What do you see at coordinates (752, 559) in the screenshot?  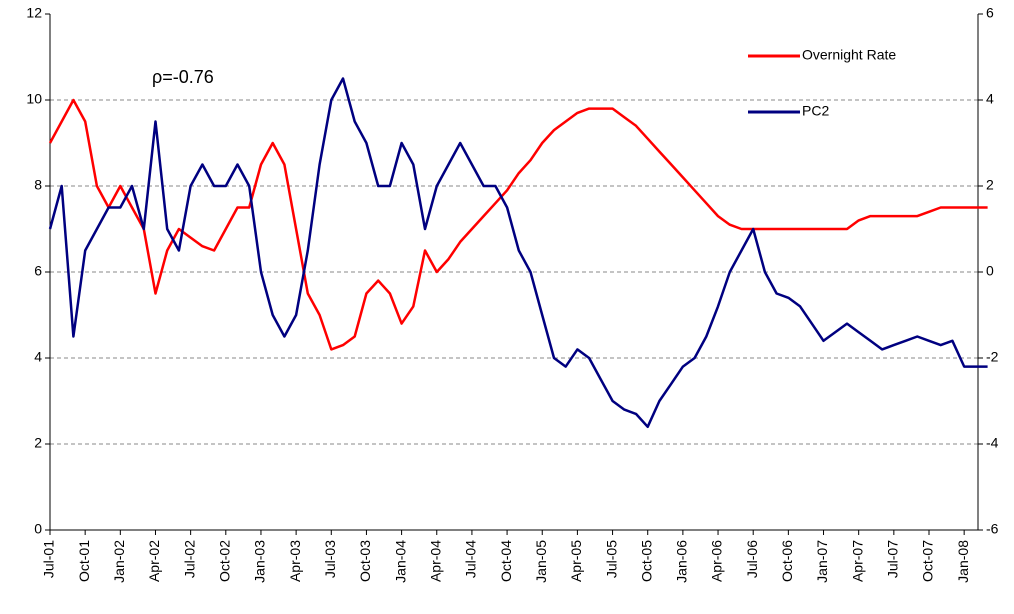 I see `x-tick-label: Jul-06` at bounding box center [752, 559].